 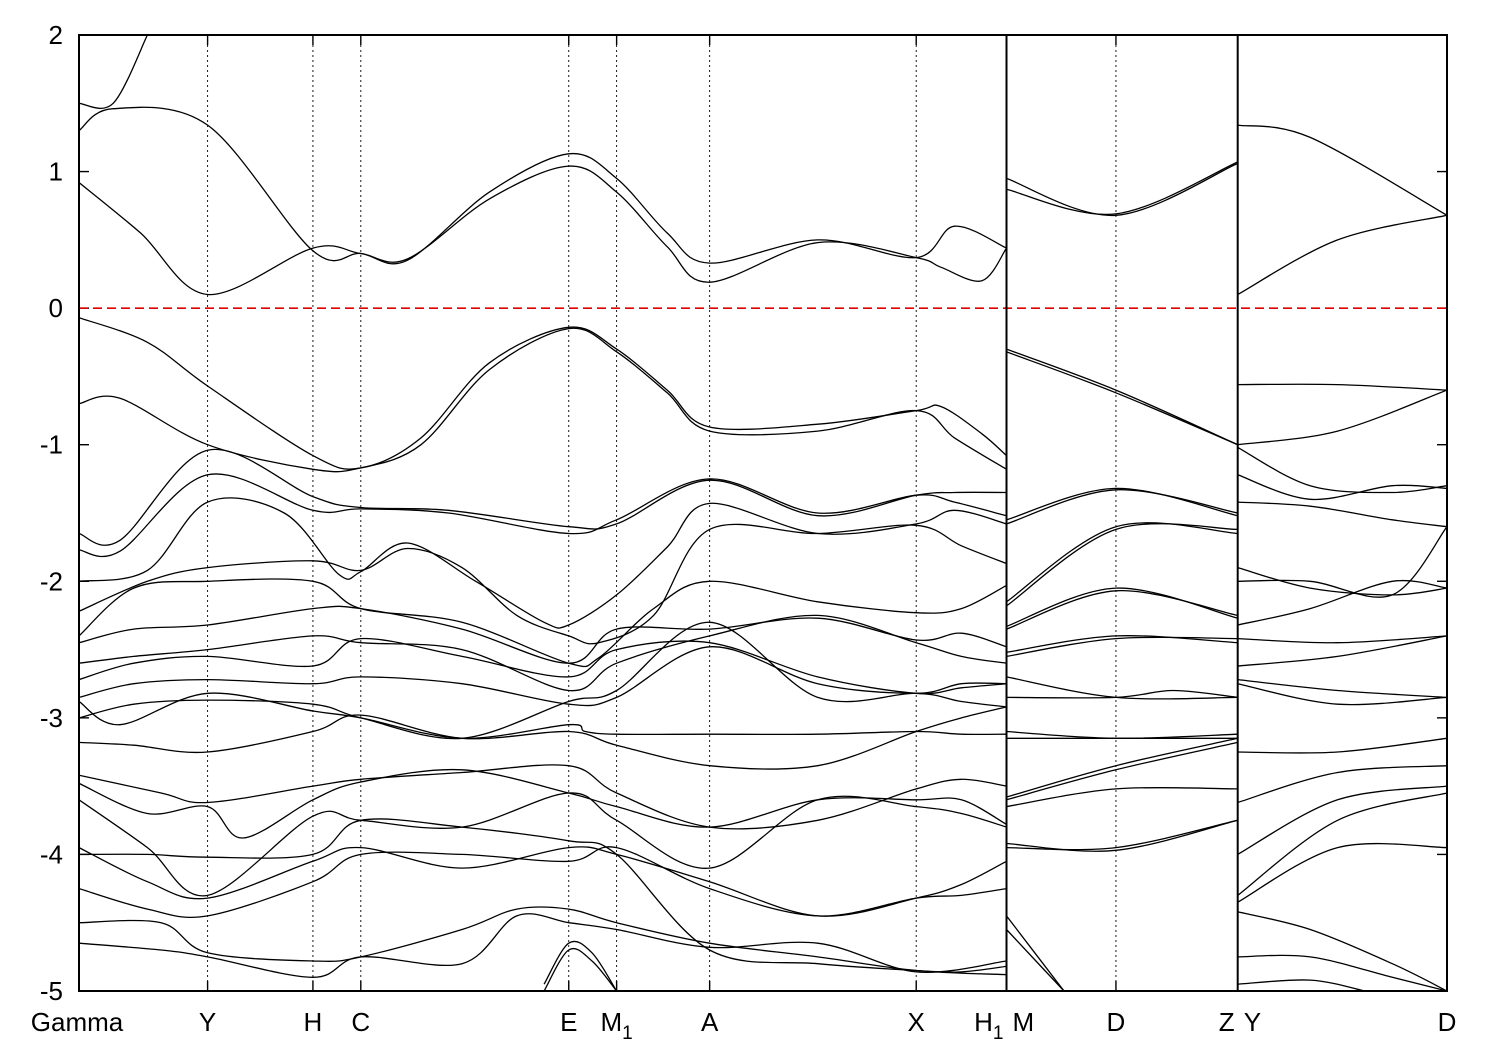 What do you see at coordinates (313, 1022) in the screenshot?
I see `x-tick-label: H` at bounding box center [313, 1022].